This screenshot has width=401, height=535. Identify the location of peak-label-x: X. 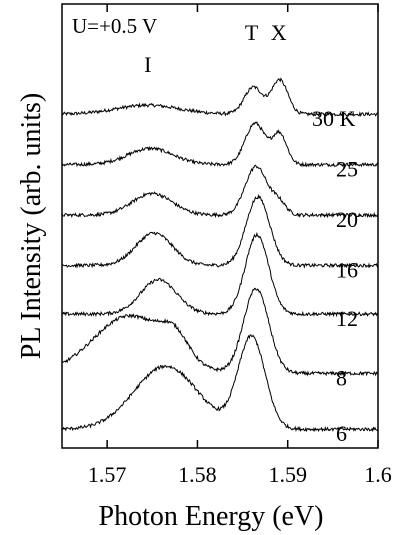
(279, 32).